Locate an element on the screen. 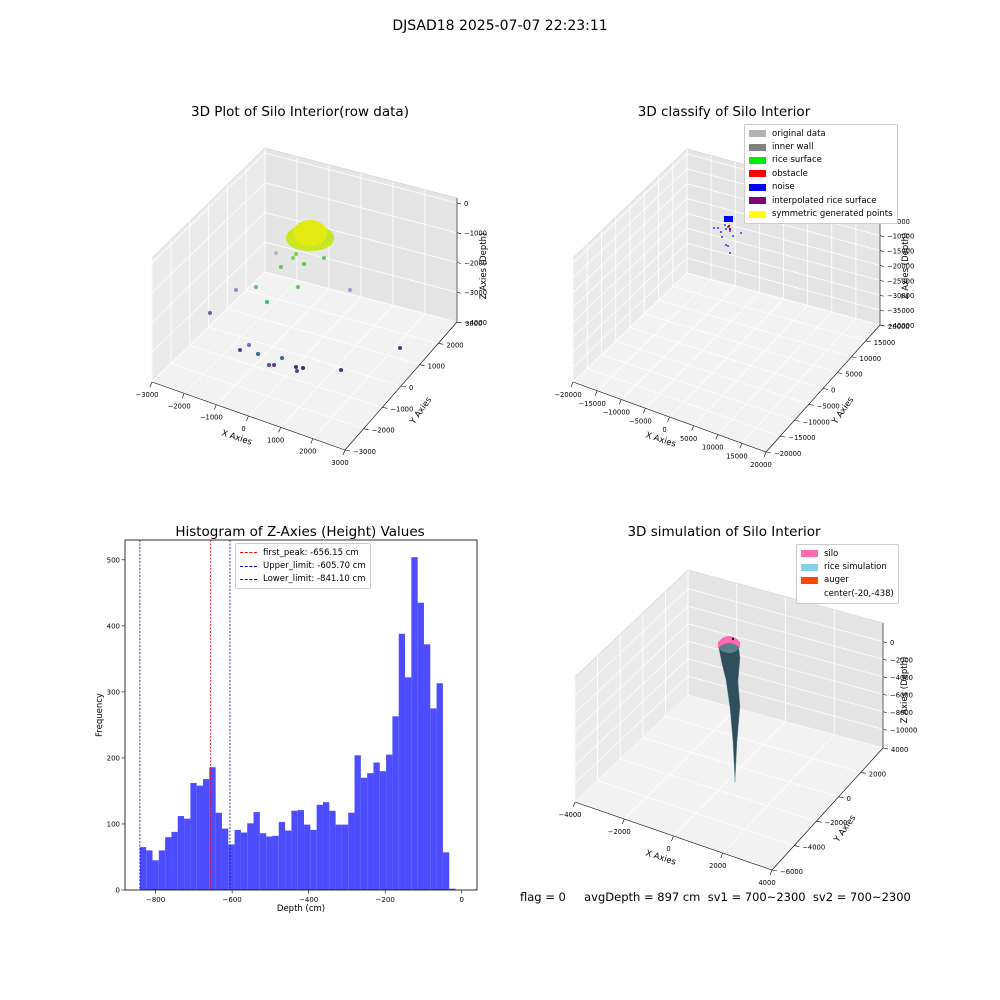  legend-item: inner wall is located at coordinates (821, 146).